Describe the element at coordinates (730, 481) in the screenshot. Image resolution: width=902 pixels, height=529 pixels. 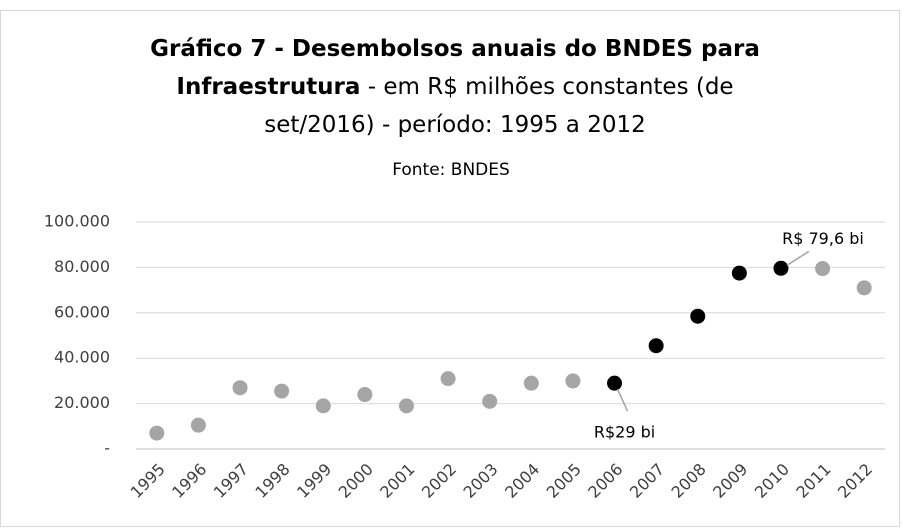
I see `x-tick-label: 2009` at that location.